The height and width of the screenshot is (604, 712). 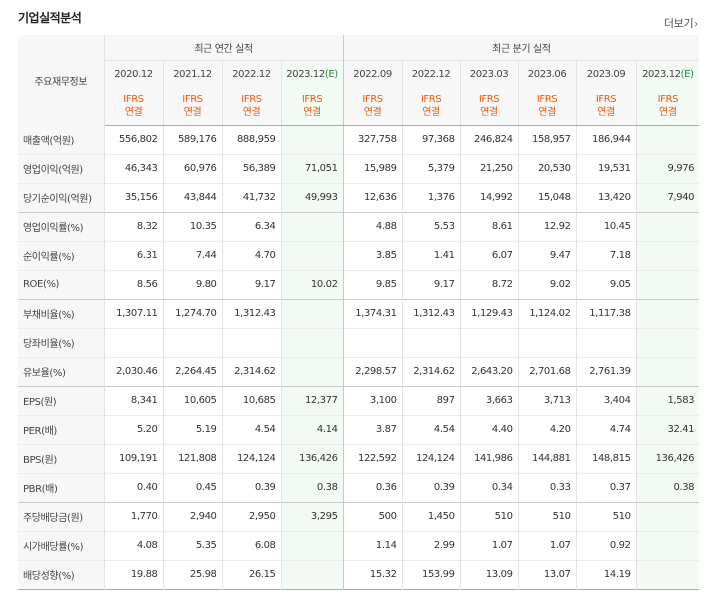 What do you see at coordinates (431, 371) in the screenshot?
I see `quarterly-value: 2,314.62` at bounding box center [431, 371].